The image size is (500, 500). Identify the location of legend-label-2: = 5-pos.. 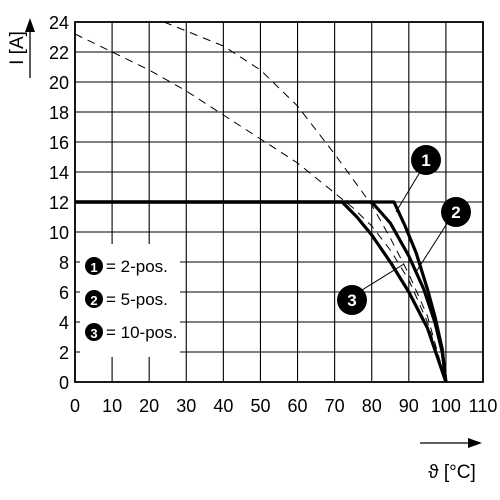
(137, 299).